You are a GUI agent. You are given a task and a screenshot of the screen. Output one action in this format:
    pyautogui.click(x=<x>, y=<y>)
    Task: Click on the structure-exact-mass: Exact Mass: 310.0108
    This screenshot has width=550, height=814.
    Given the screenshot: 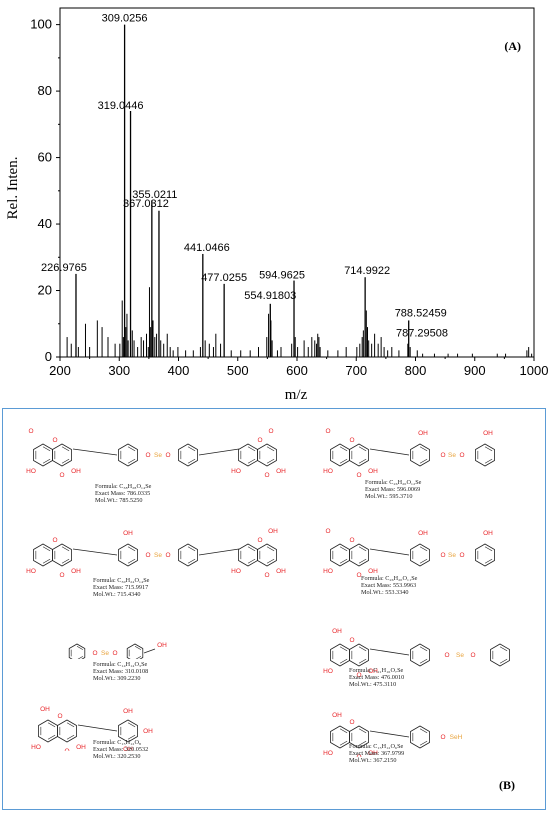 What is the action you would take?
    pyautogui.click(x=121, y=672)
    